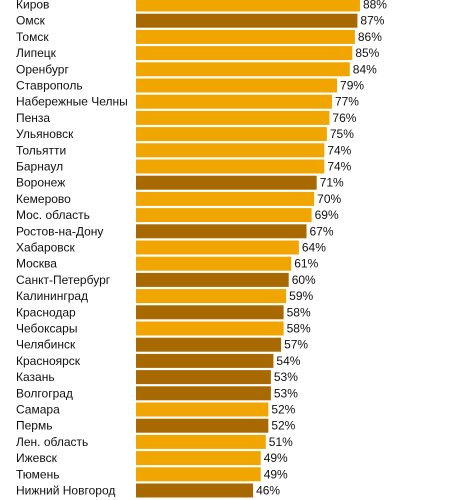 The width and height of the screenshot is (450, 500). Describe the element at coordinates (365, 69) in the screenshot. I see `value-label: 84%` at that location.